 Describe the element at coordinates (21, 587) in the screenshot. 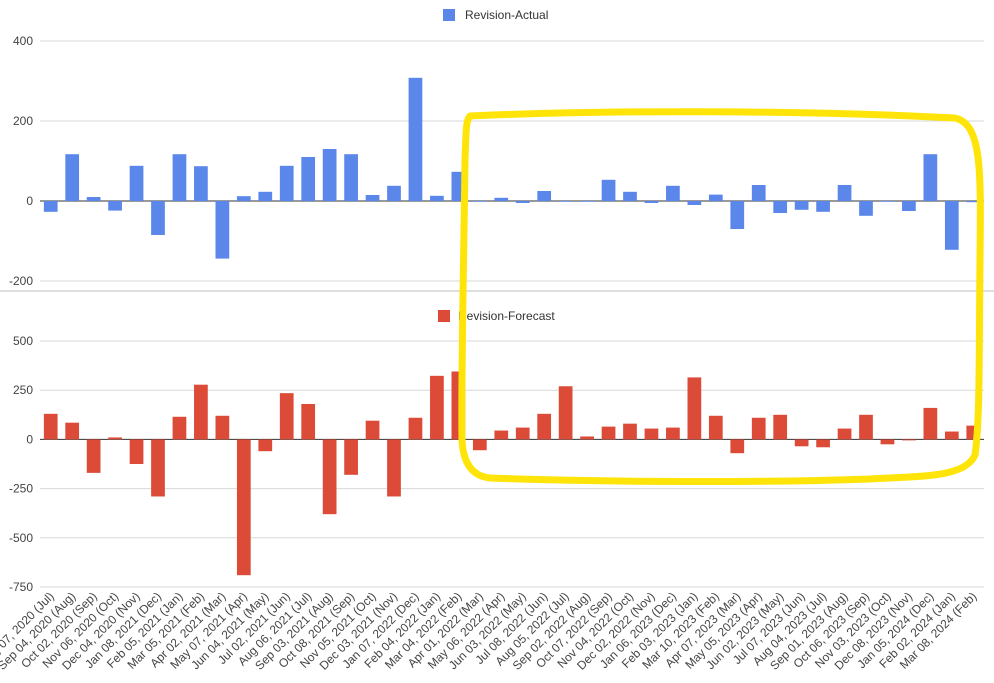

I see `forecast-y-tick-label: -750` at that location.